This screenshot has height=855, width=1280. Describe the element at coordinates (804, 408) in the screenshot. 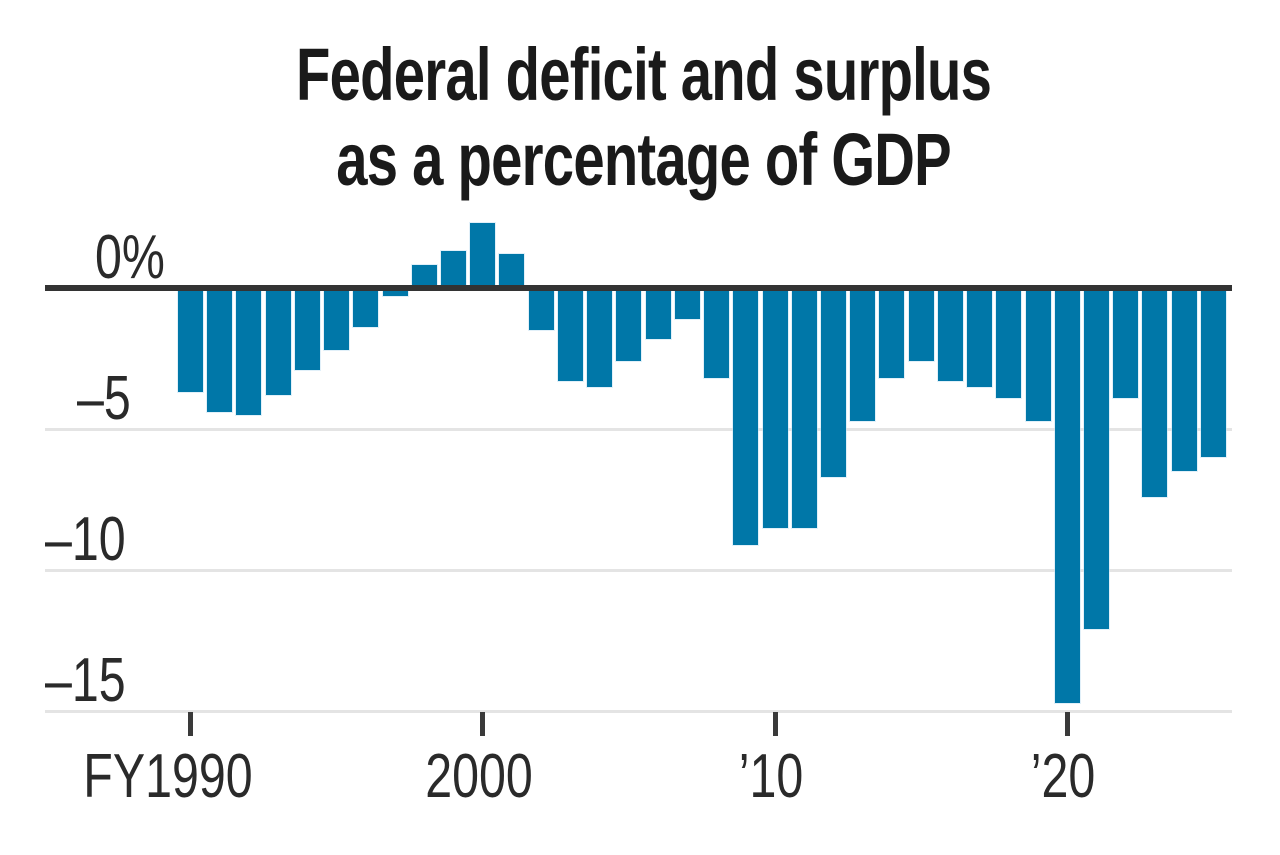

I see `bar-2011` at that location.